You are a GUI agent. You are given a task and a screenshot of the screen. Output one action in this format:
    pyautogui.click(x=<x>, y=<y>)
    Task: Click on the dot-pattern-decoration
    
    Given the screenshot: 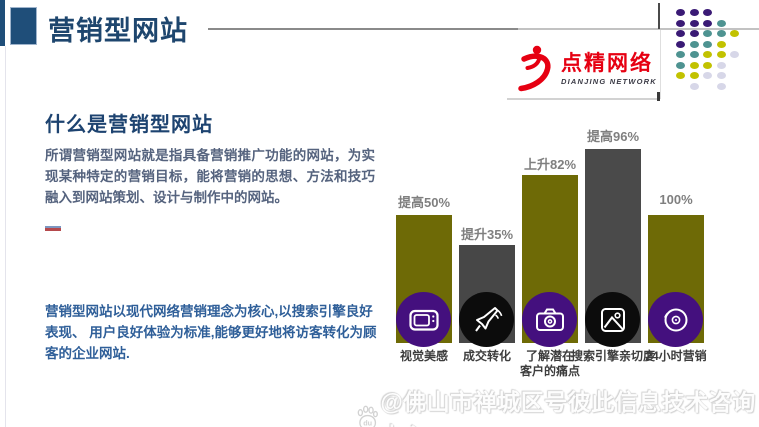 What is the action you would take?
    pyautogui.click(x=716, y=55)
    